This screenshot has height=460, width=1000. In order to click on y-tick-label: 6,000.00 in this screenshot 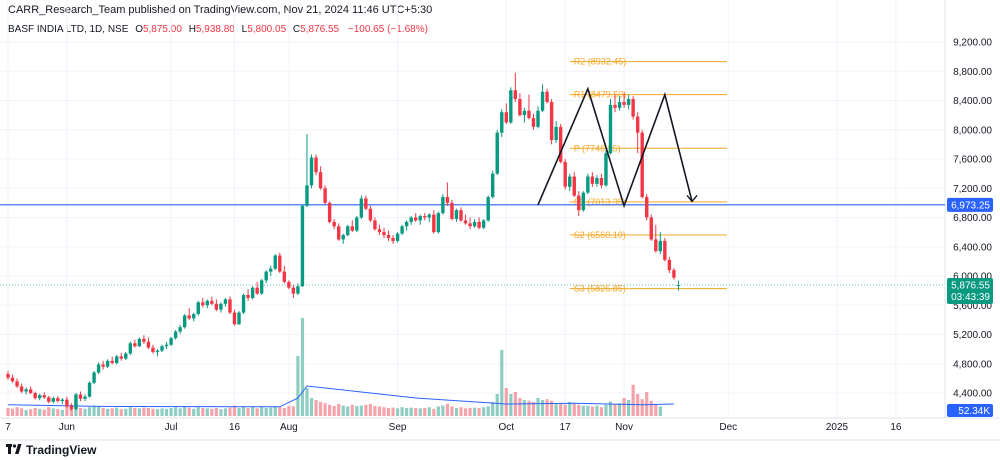, I will do `click(972, 277)`.